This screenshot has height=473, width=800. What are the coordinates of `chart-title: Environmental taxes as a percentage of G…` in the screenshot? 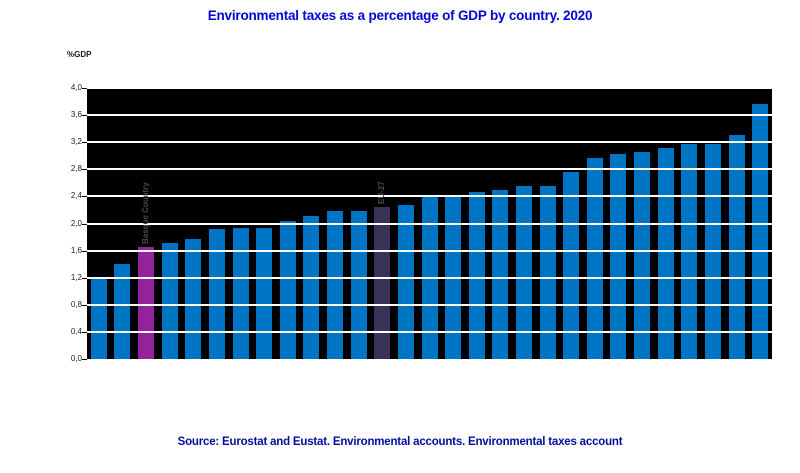 It's located at (400, 15).